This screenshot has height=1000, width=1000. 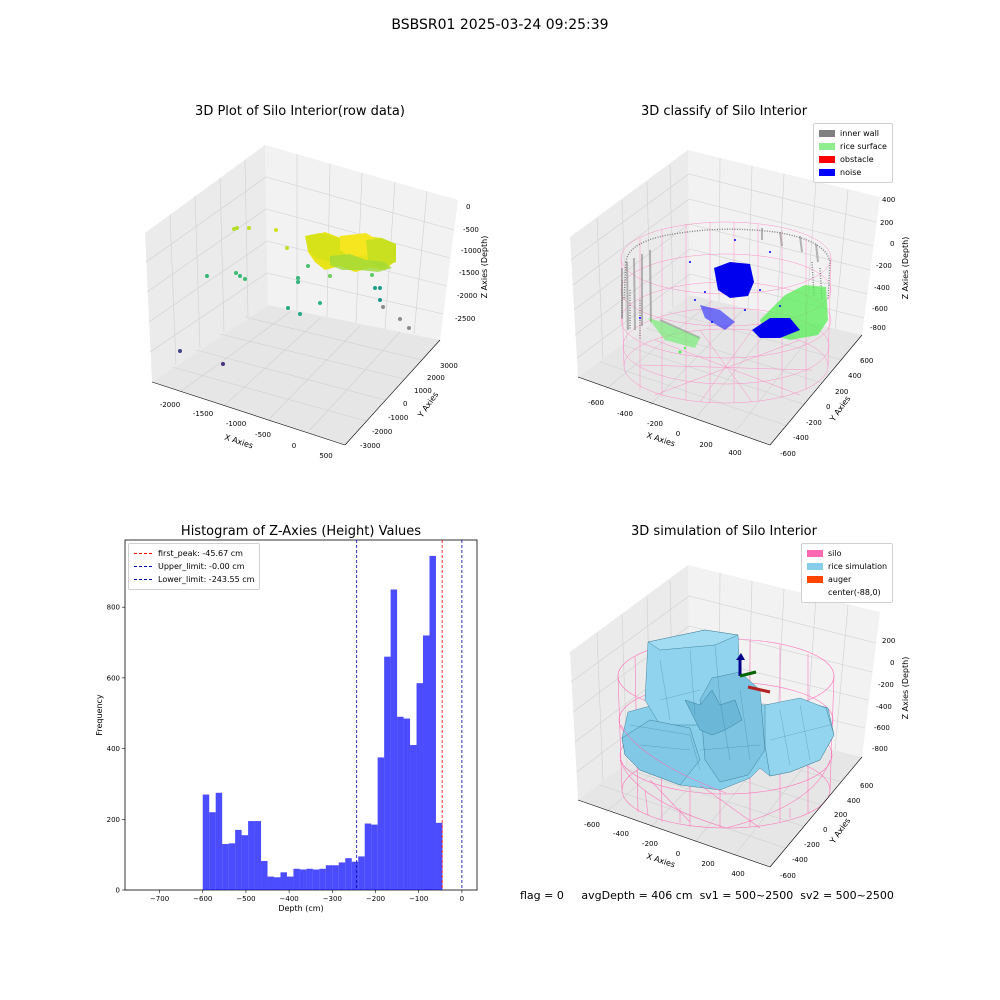 I want to click on panel2-xlabel: X Axies, so click(x=660, y=440).